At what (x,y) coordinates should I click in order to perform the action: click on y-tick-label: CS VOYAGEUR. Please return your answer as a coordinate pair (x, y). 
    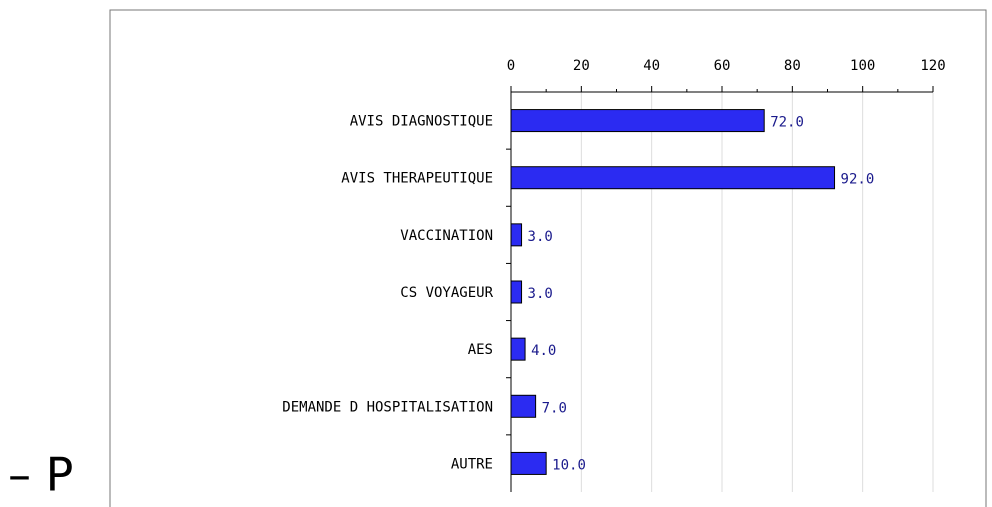
    Looking at the image, I should click on (446, 293).